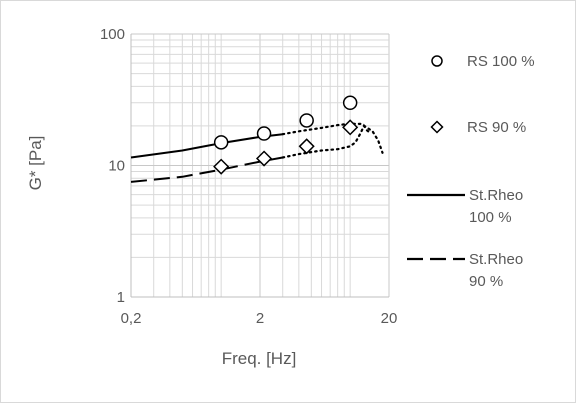 Image resolution: width=576 pixels, height=404 pixels. I want to click on y-tick-label: 100, so click(112, 34).